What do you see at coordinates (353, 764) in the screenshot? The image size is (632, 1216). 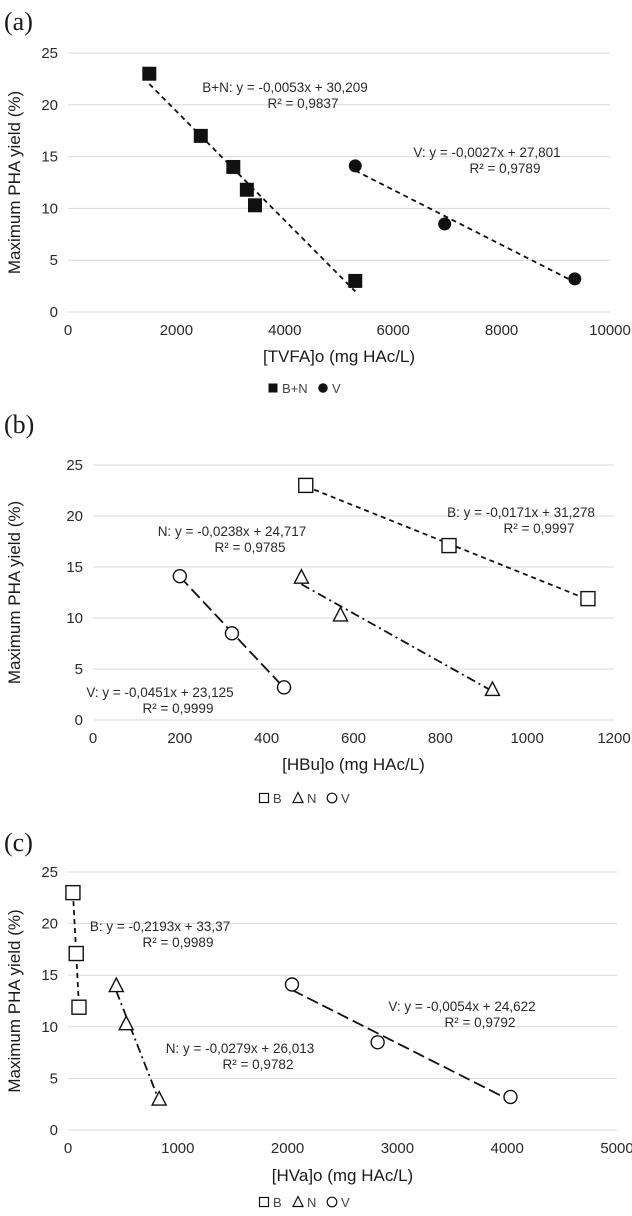 I see `x-axis-title: [HBu]o (mg HAc/L)` at bounding box center [353, 764].